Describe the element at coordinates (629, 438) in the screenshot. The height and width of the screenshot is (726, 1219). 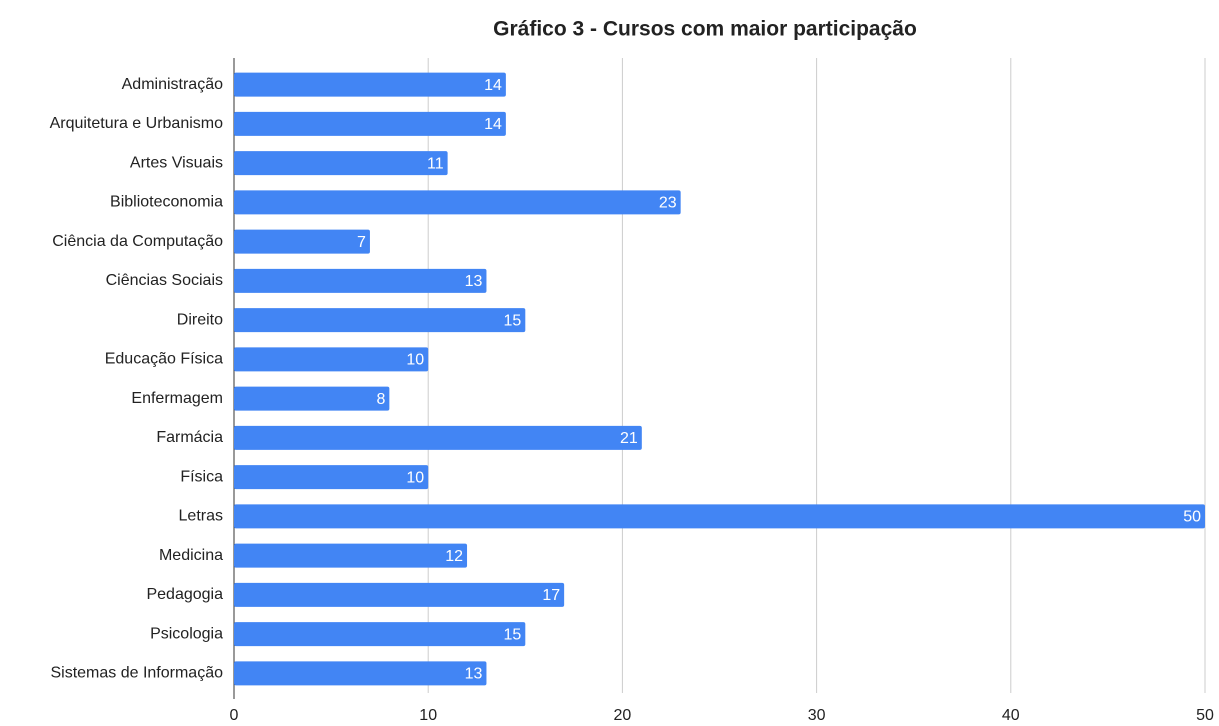
I see `data-label: 21` at that location.